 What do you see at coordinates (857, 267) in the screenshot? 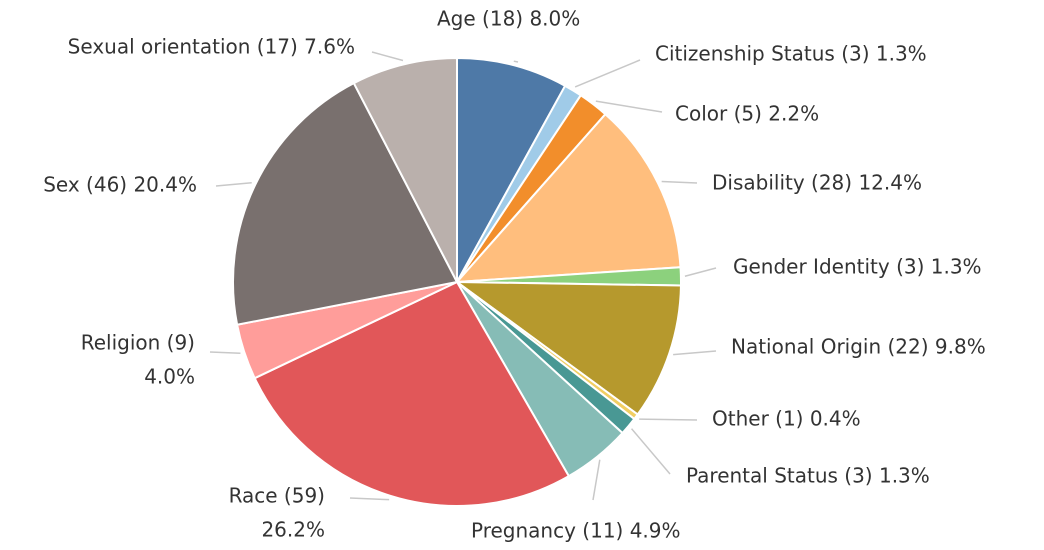
I see `slice-label: Gender Identity (3) 1.3%` at bounding box center [857, 267].